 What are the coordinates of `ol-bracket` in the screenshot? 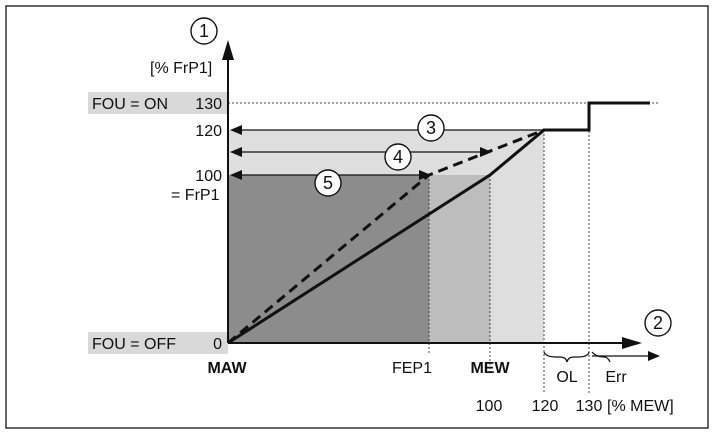 It's located at (566, 357).